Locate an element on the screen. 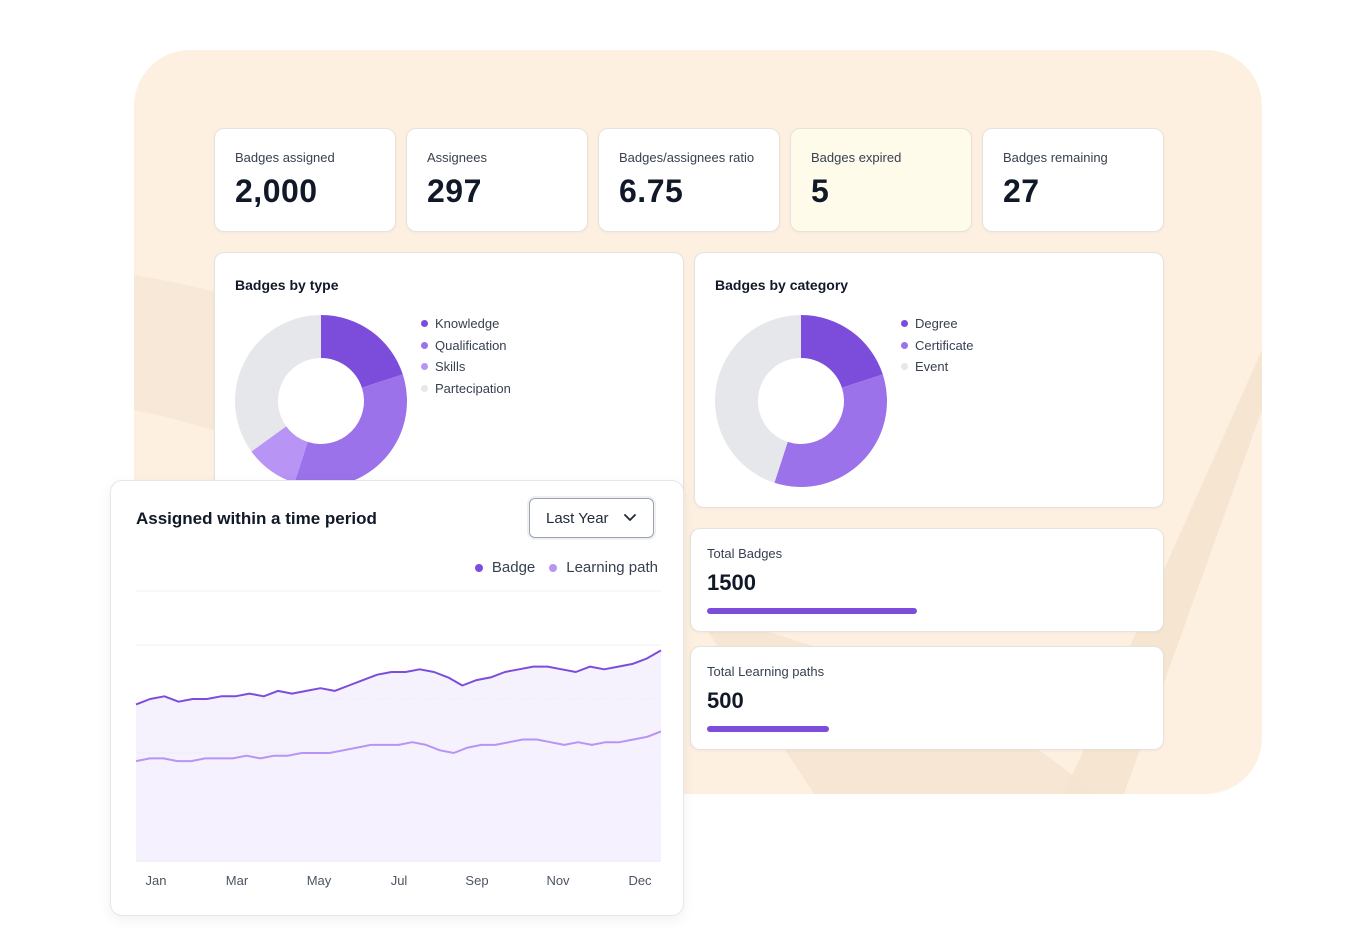 The width and height of the screenshot is (1370, 934). x-tick-label: May is located at coordinates (319, 880).